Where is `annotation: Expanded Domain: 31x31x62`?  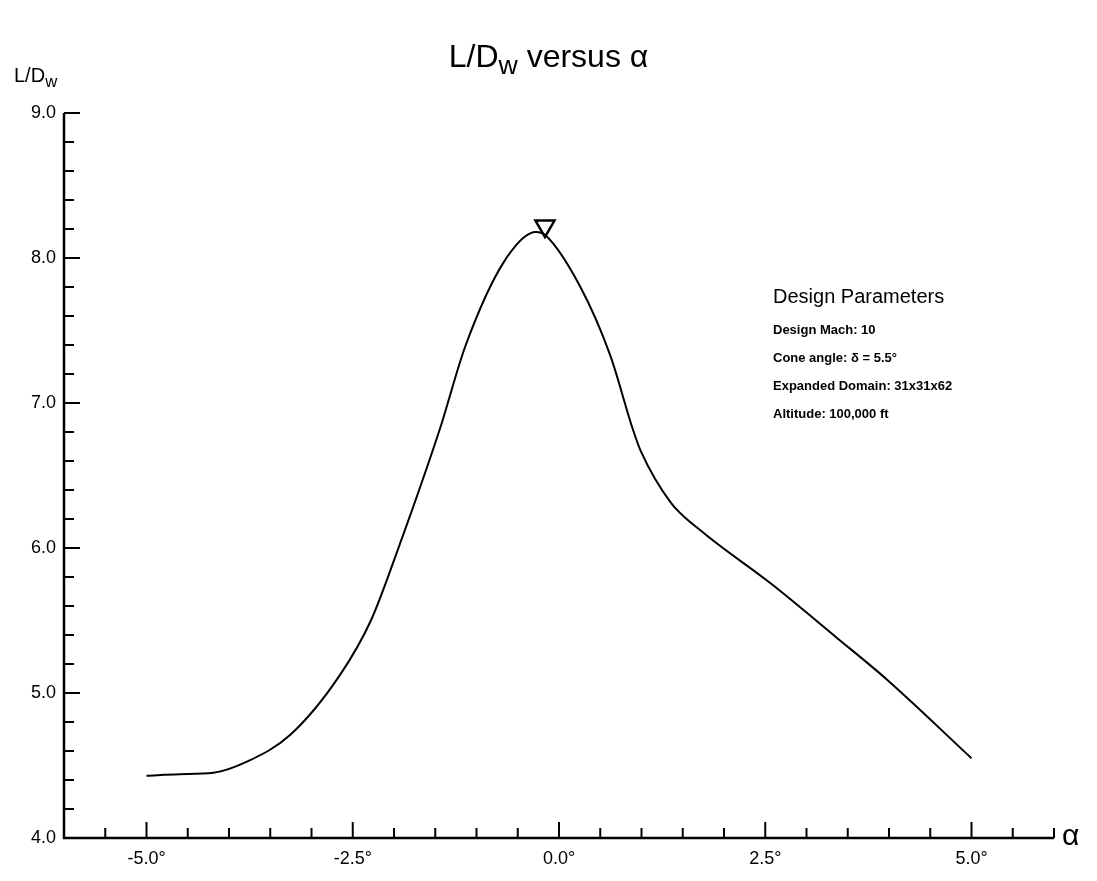 annotation: Expanded Domain: 31x31x62 is located at coordinates (863, 385).